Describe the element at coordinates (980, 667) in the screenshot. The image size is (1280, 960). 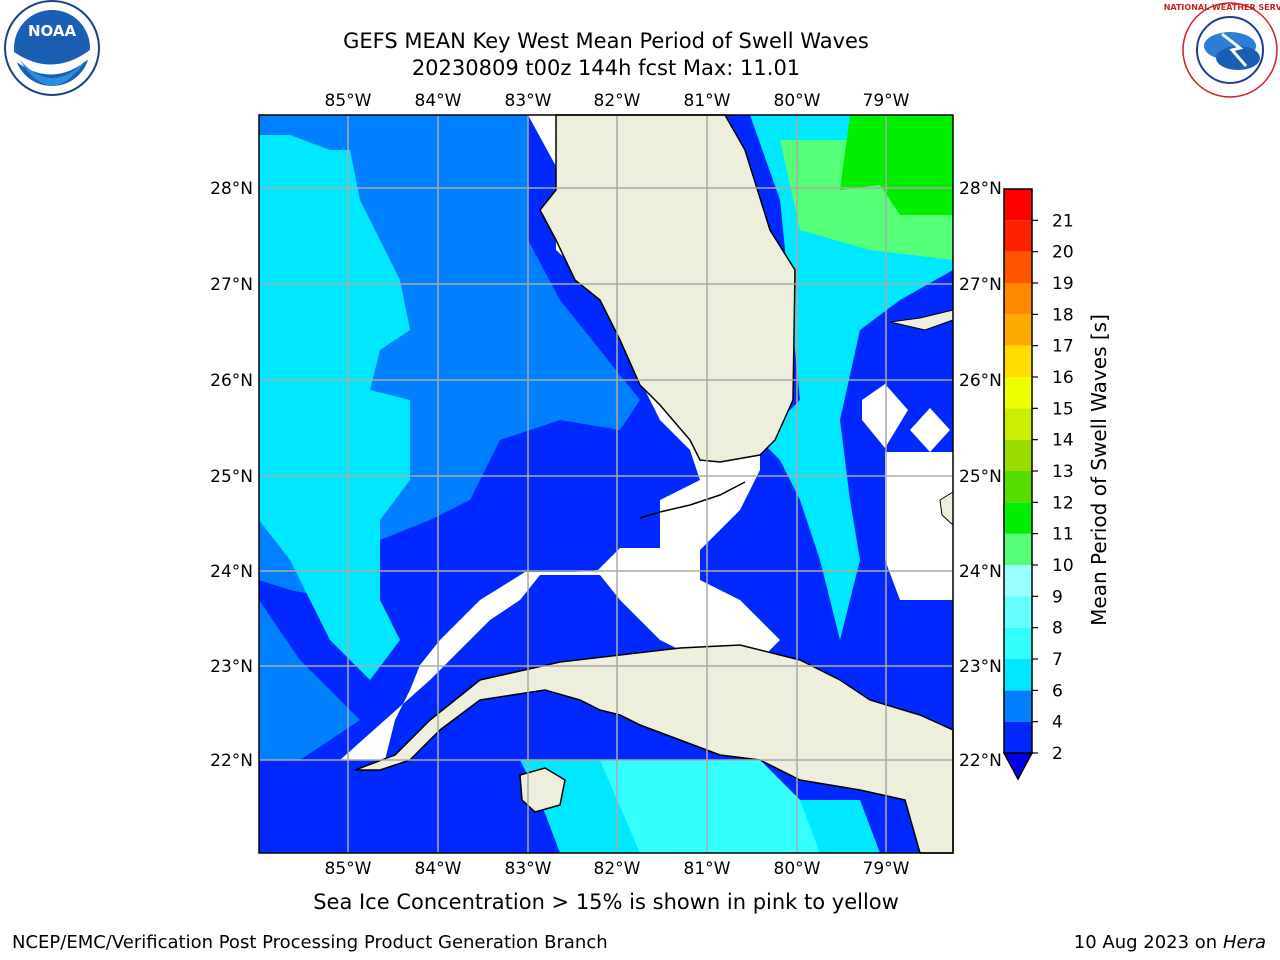
I see `lat-label-right: 23°N` at that location.